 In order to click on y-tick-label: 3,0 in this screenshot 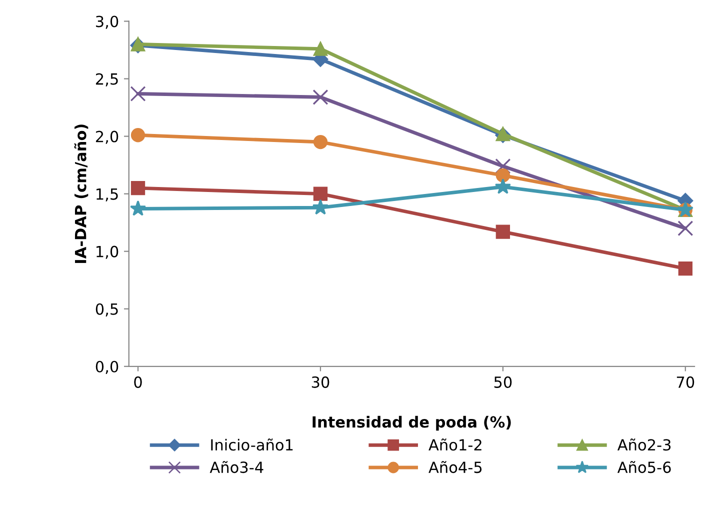, I will do `click(107, 22)`.